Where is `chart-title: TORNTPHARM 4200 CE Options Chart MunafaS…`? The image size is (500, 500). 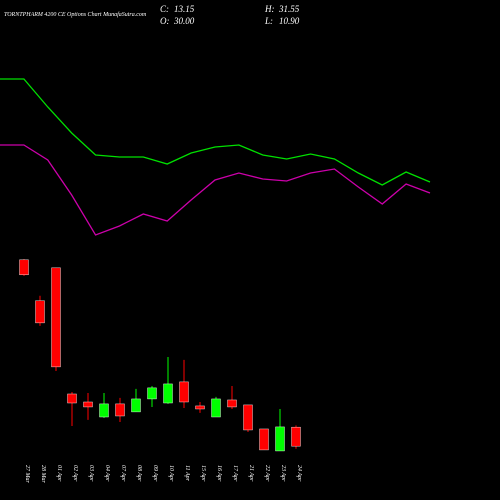 chart-title: TORNTPHARM 4200 CE Options Chart MunafaS… is located at coordinates (75, 14).